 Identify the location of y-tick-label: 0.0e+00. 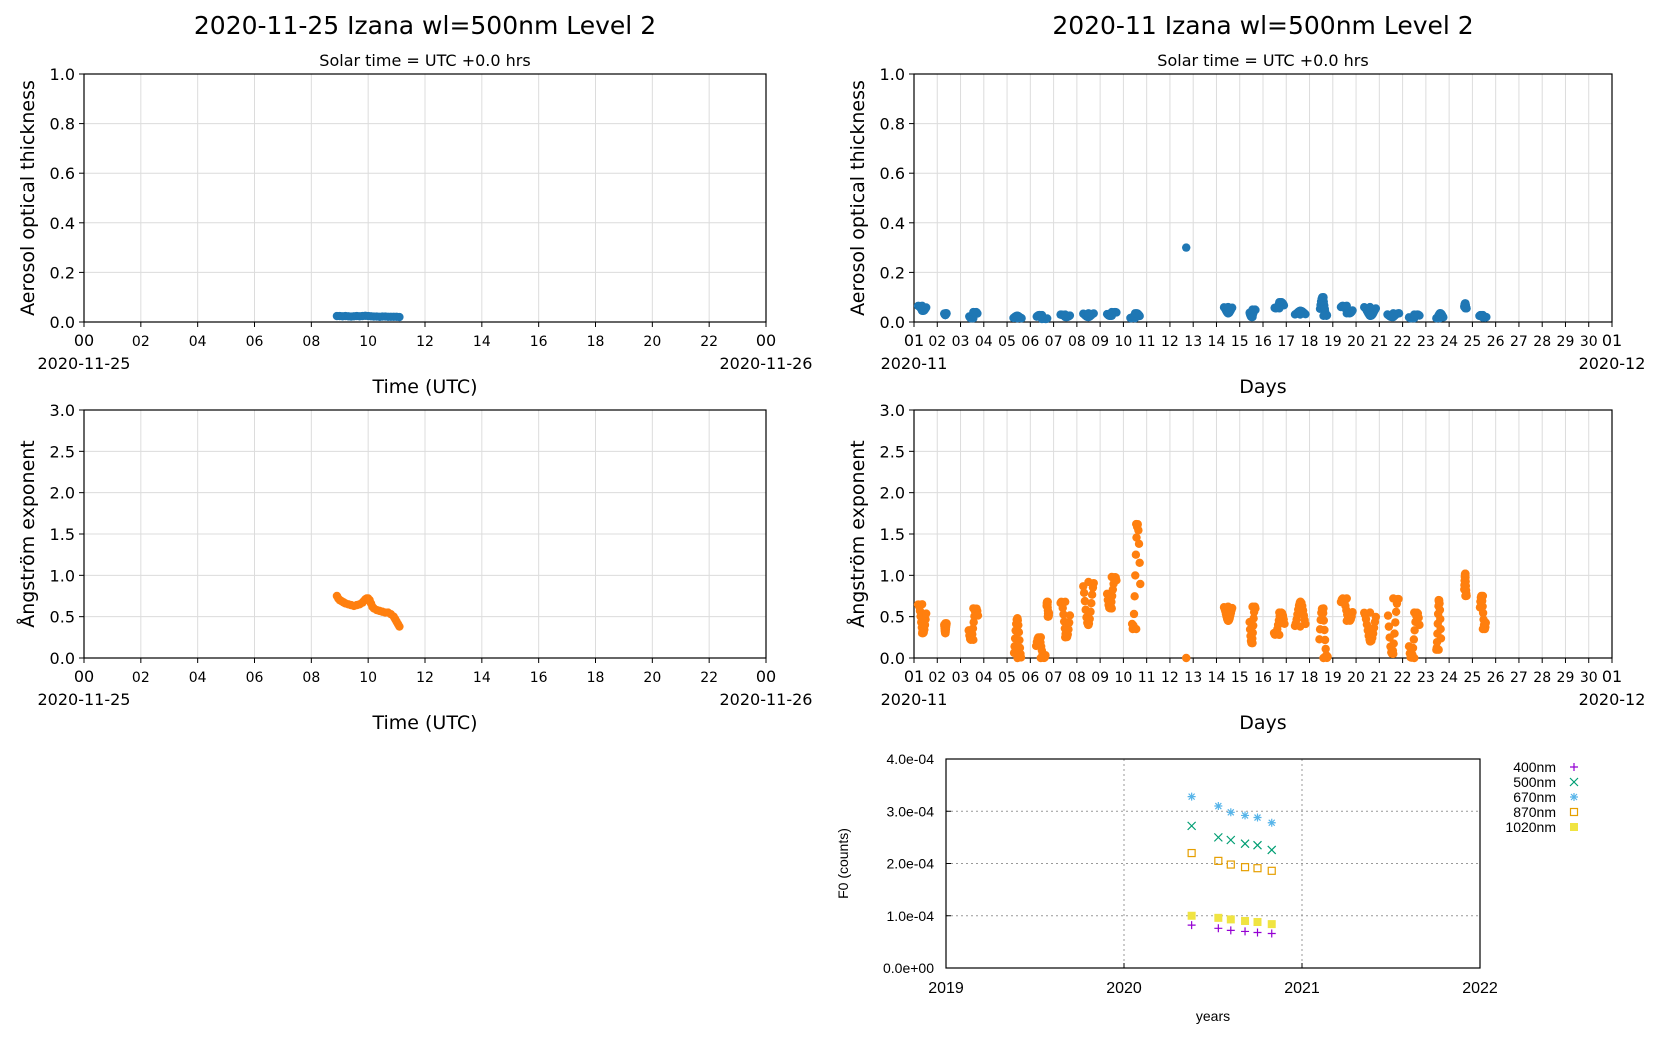
(908, 968).